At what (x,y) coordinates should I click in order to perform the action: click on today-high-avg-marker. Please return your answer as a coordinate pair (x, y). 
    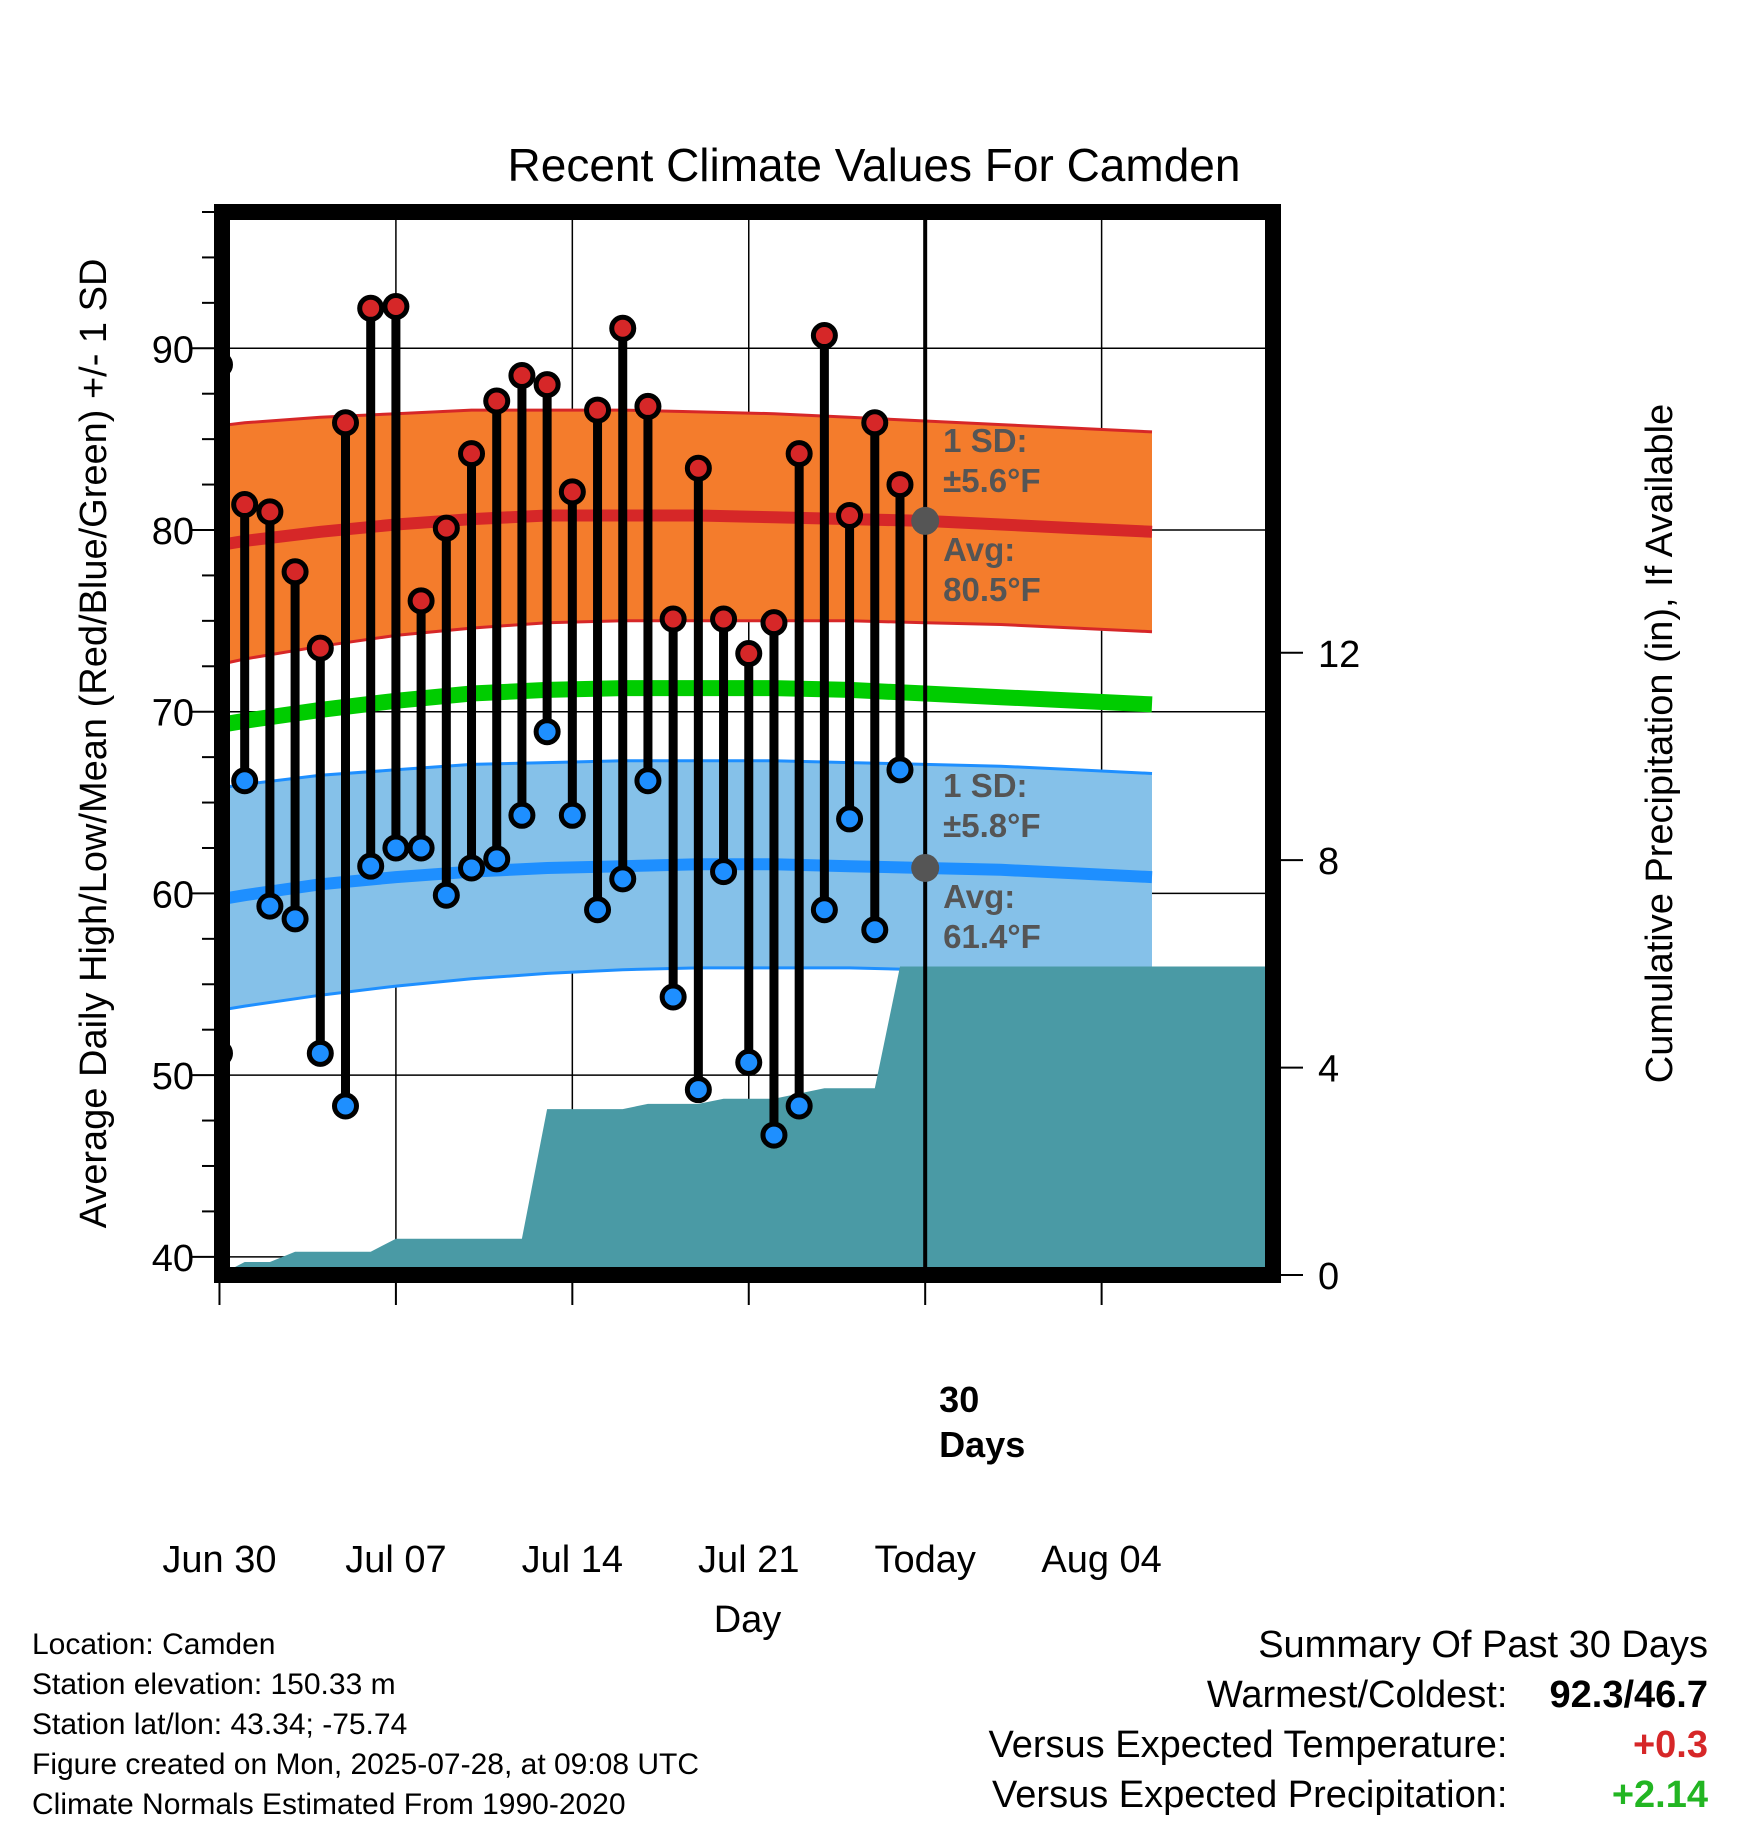
    Looking at the image, I should click on (925, 520).